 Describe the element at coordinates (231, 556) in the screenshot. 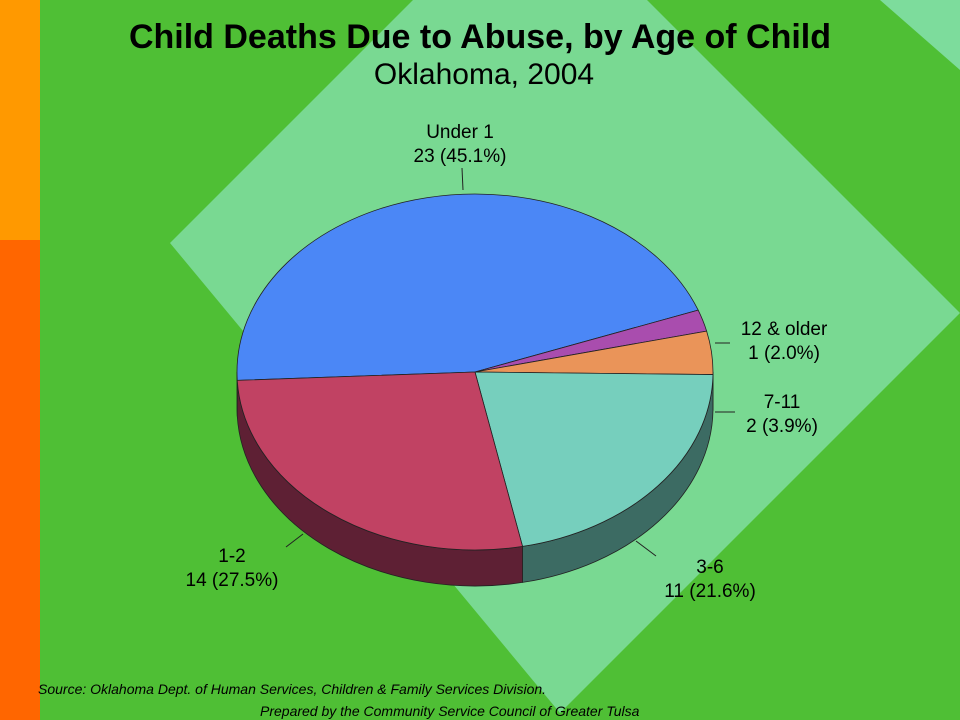

I see `slice-label-1-2: 1-2` at that location.